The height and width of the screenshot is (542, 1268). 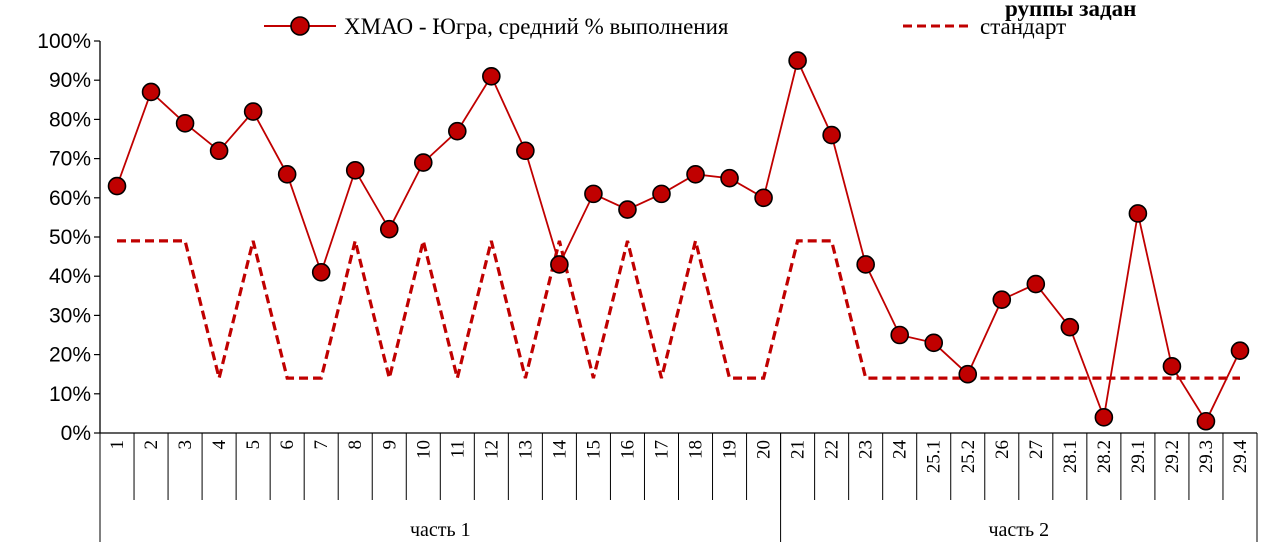 What do you see at coordinates (70, 159) in the screenshot?
I see `y-tick-label: 70%` at bounding box center [70, 159].